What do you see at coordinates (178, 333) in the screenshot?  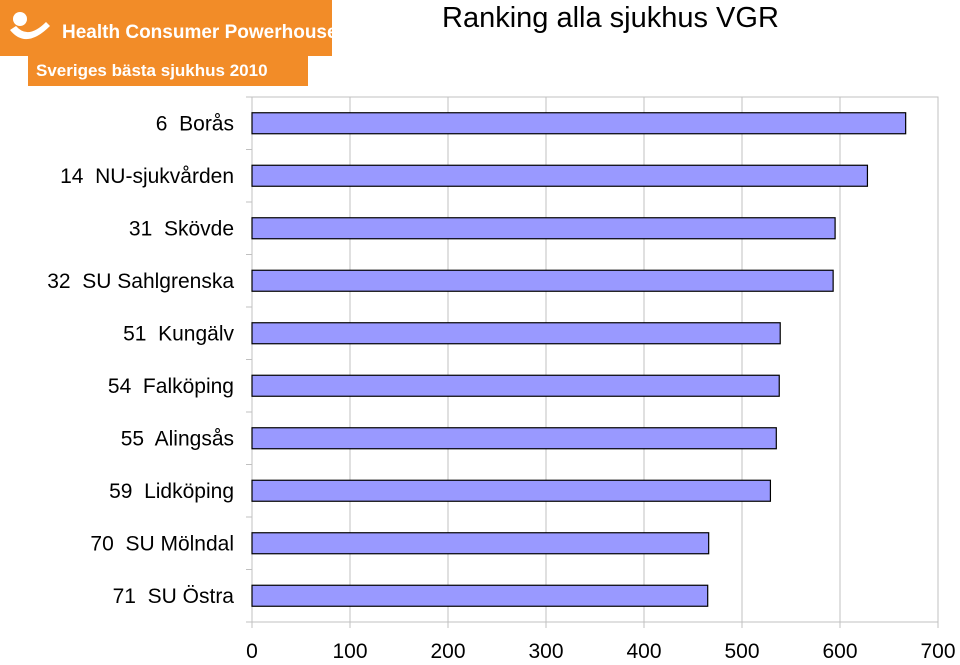 I see `category-label: 51 Kungälv` at bounding box center [178, 333].